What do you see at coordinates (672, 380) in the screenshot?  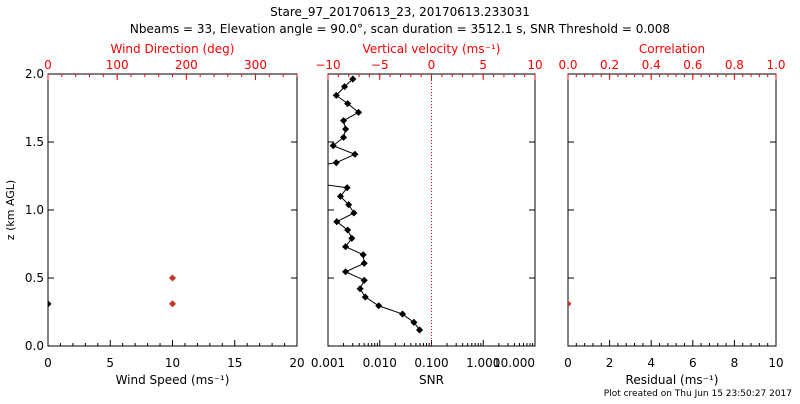 I see `x-axis-label: Residual (ms⁻¹)` at bounding box center [672, 380].